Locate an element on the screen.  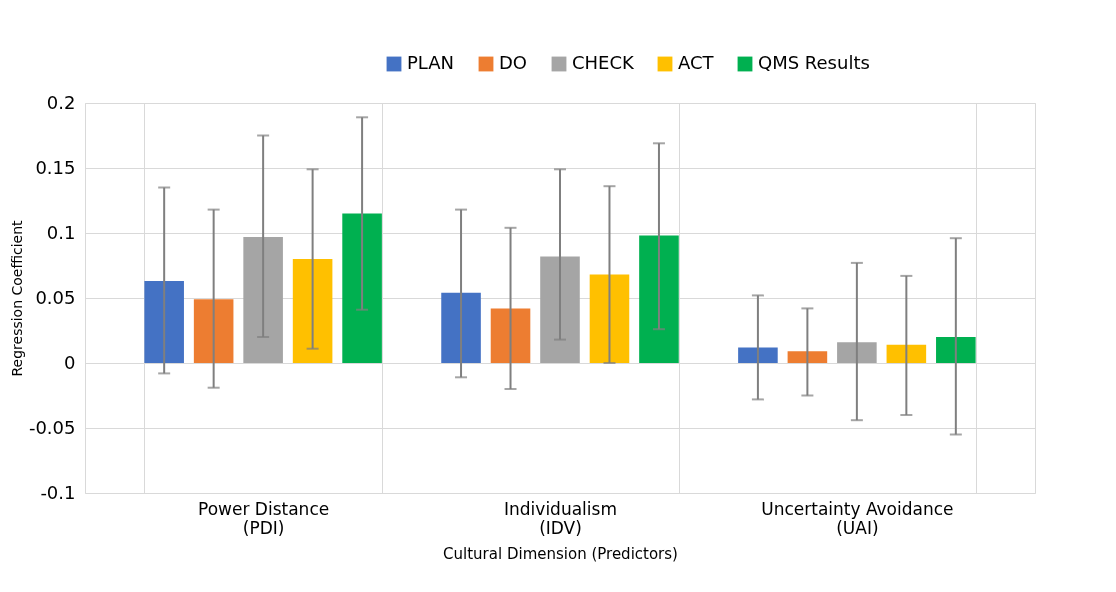
x-tick-label: Uncertainty Avoidance (UAI) is located at coordinates (857, 518).